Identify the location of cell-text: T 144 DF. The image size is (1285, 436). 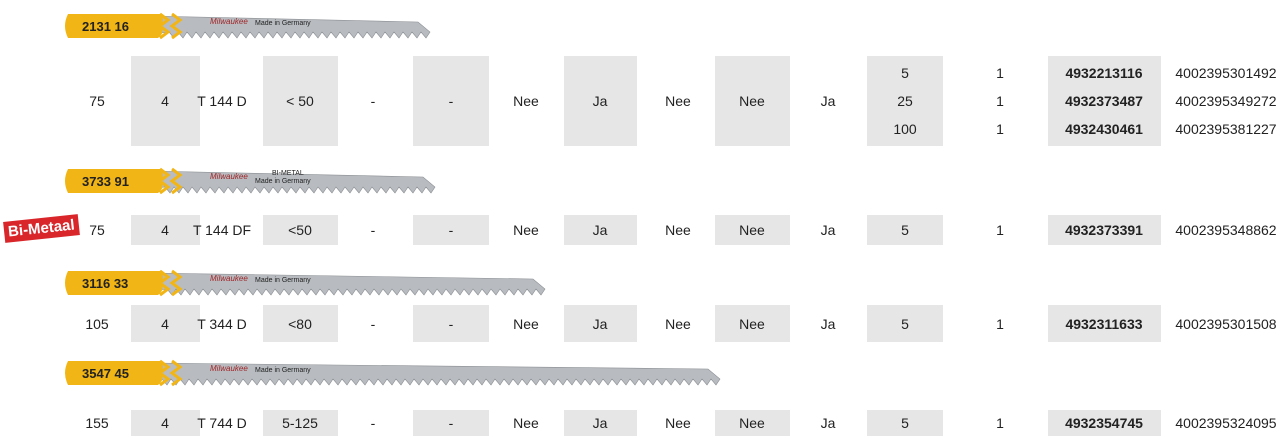
(222, 230).